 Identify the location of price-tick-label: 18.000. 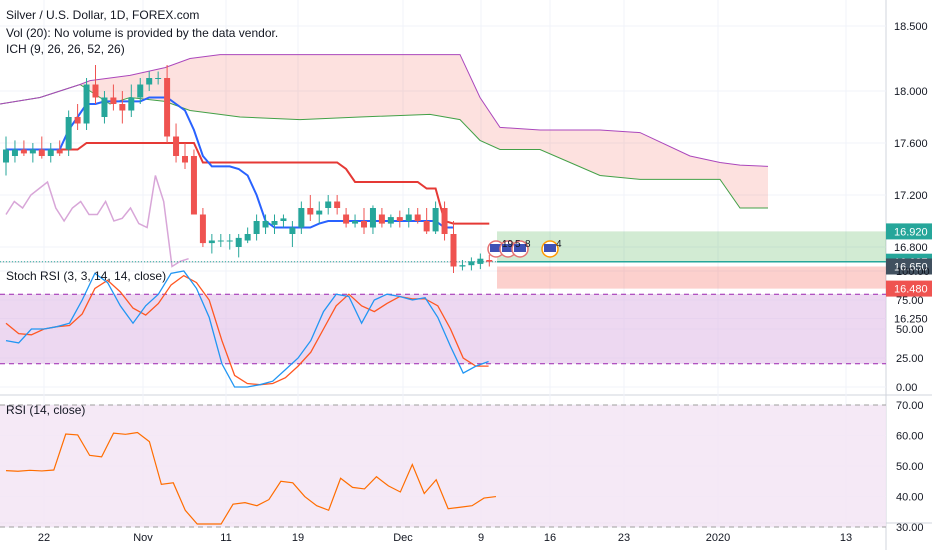
(911, 92).